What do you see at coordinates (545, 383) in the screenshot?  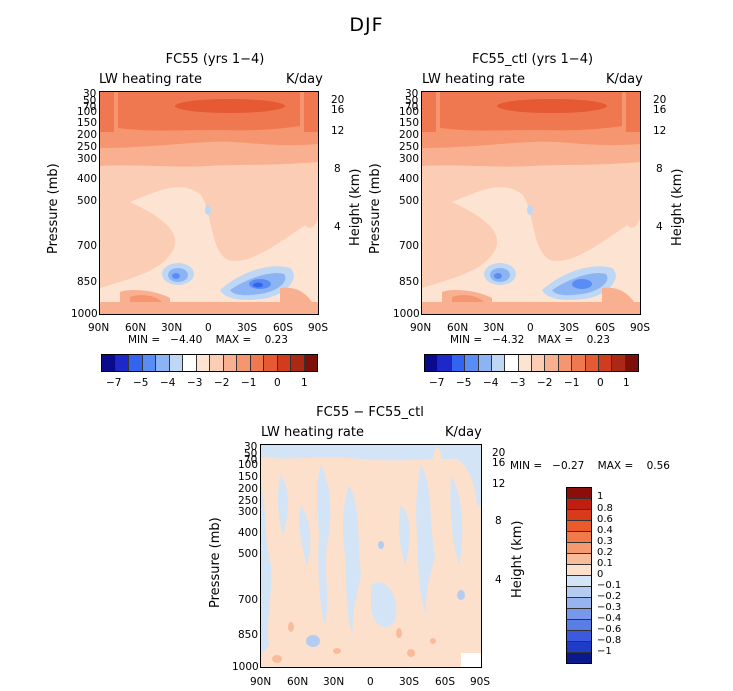 I see `p2-cbar-label: −2` at bounding box center [545, 383].